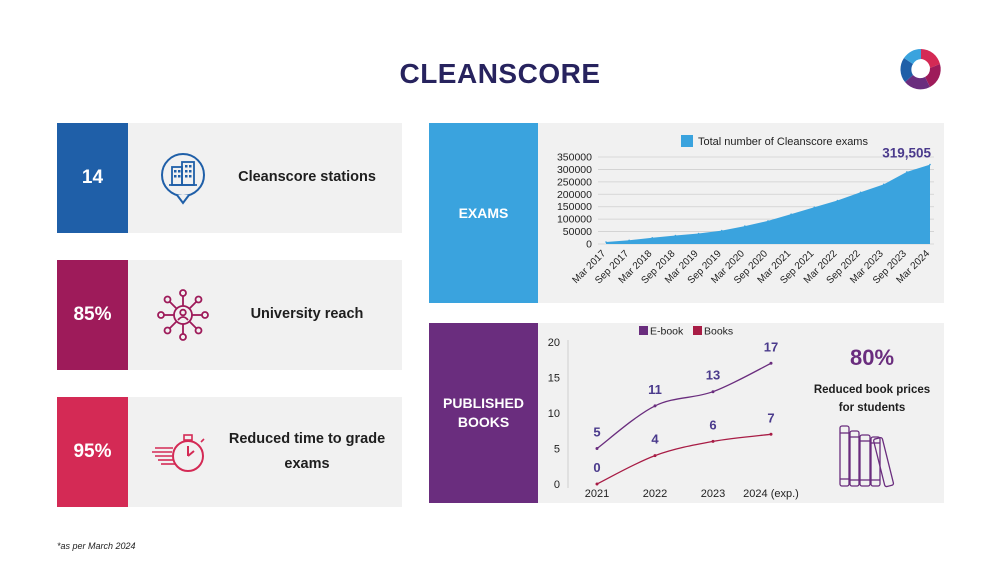  Describe the element at coordinates (229, 315) in the screenshot. I see `stat-card-university-reach: 85% University reach` at that location.